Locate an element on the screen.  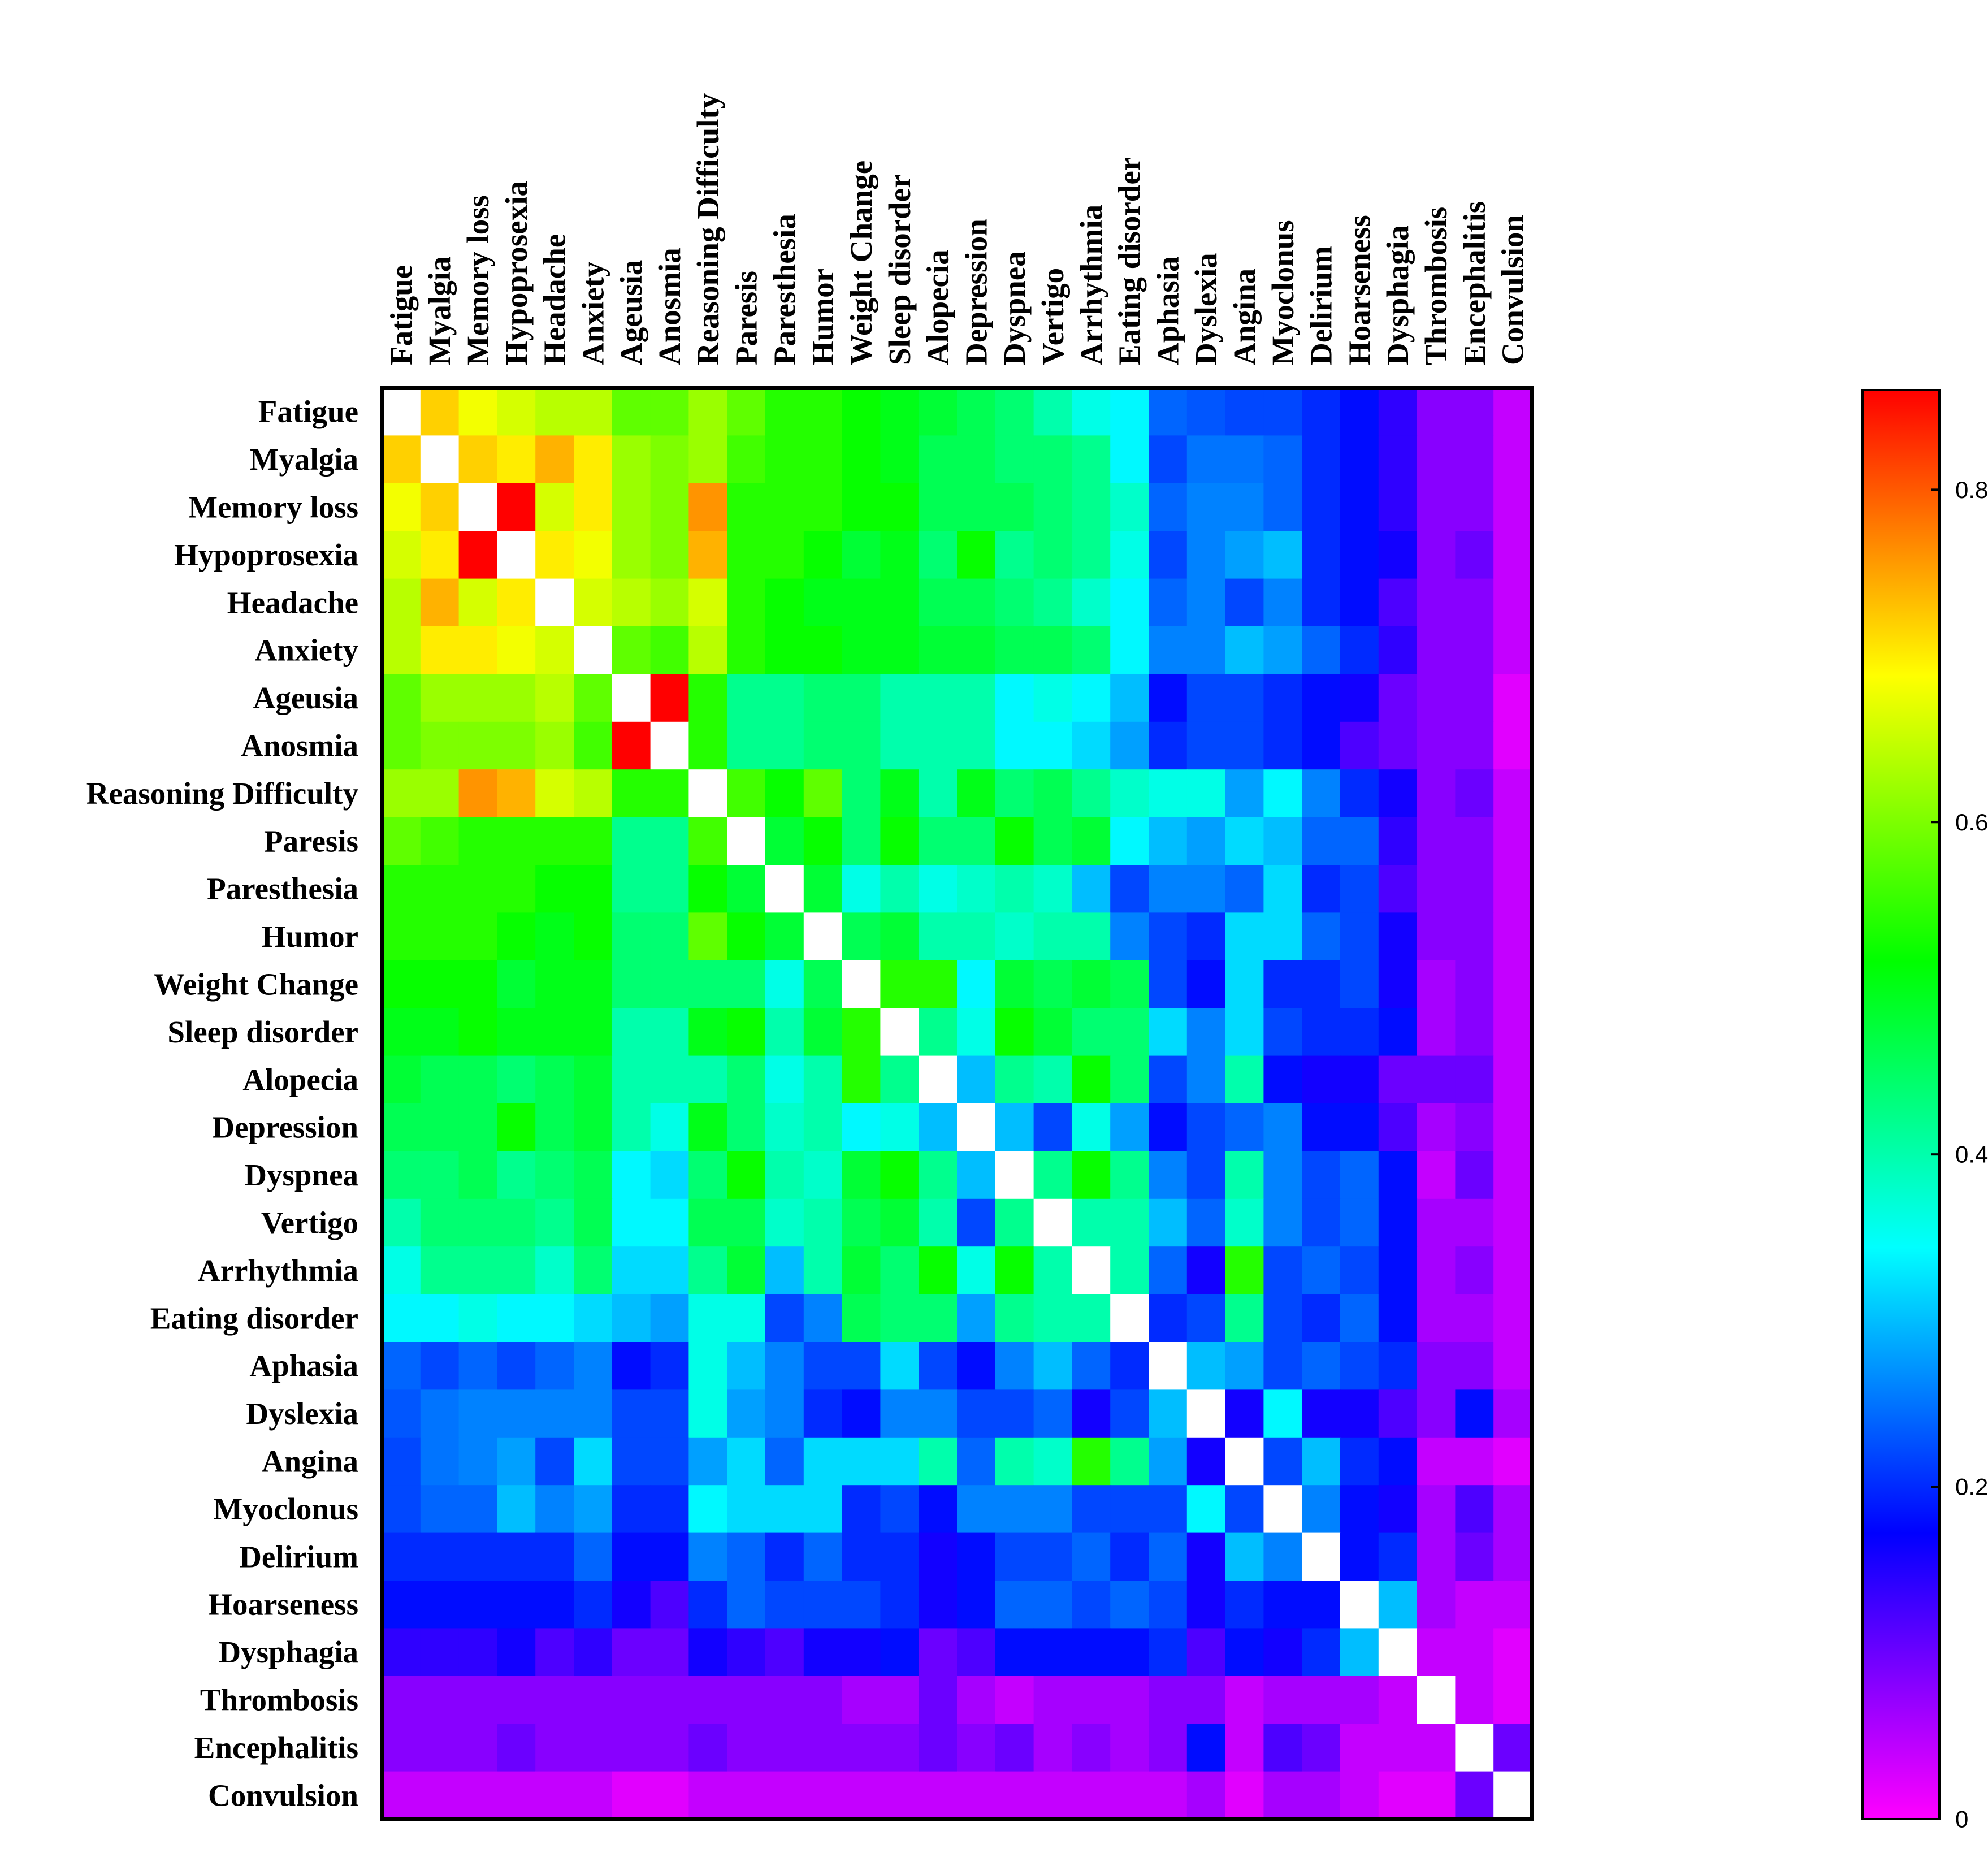
heatmap-cell-reasoning-difficulty-paresis is located at coordinates (747, 794).